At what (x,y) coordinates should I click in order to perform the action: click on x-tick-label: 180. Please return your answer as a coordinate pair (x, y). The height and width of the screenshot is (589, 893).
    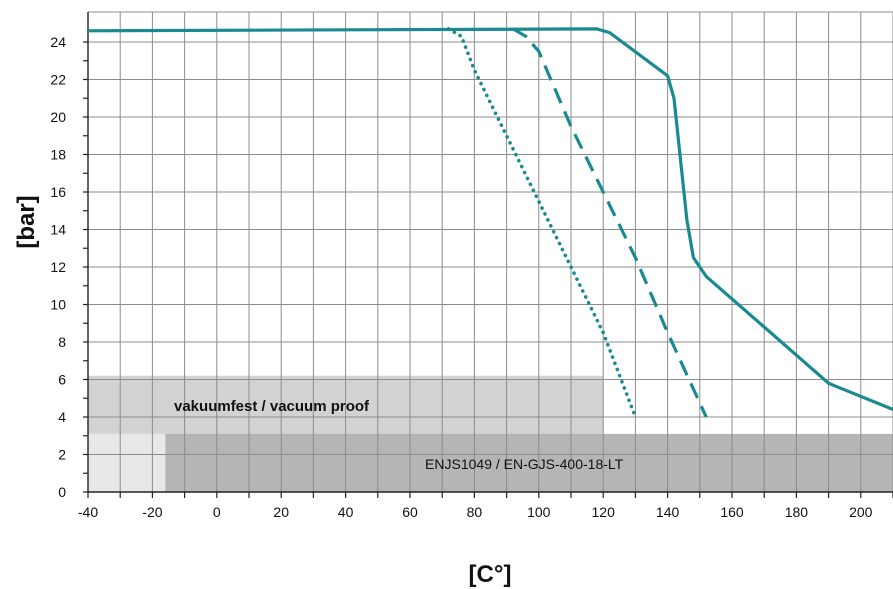
    Looking at the image, I should click on (797, 512).